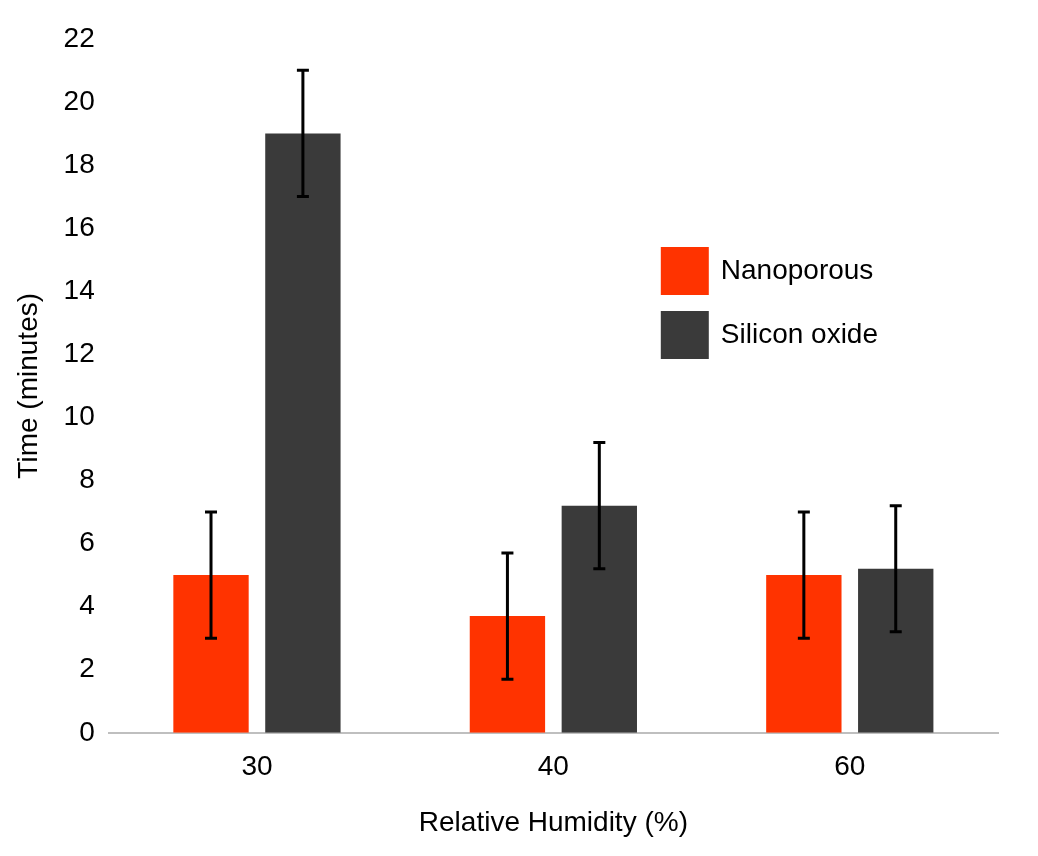 The height and width of the screenshot is (856, 1038). What do you see at coordinates (79, 226) in the screenshot?
I see `y-tick-label: 16` at bounding box center [79, 226].